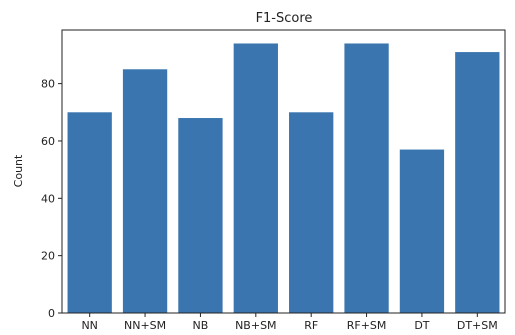 This screenshot has width=515, height=335. What do you see at coordinates (89, 325) in the screenshot?
I see `x-tick-label: NN` at bounding box center [89, 325].